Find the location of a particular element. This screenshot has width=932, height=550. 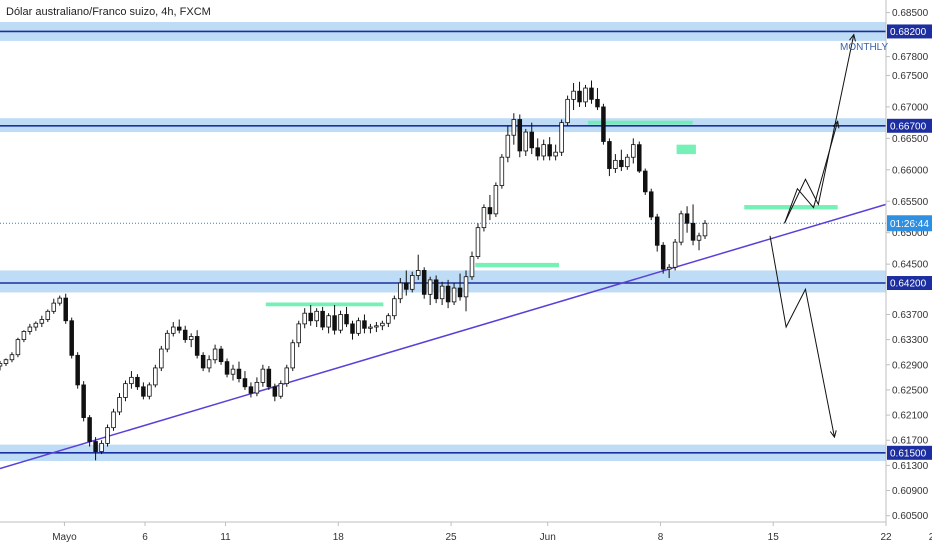

level-badge-background is located at coordinates (909, 283).